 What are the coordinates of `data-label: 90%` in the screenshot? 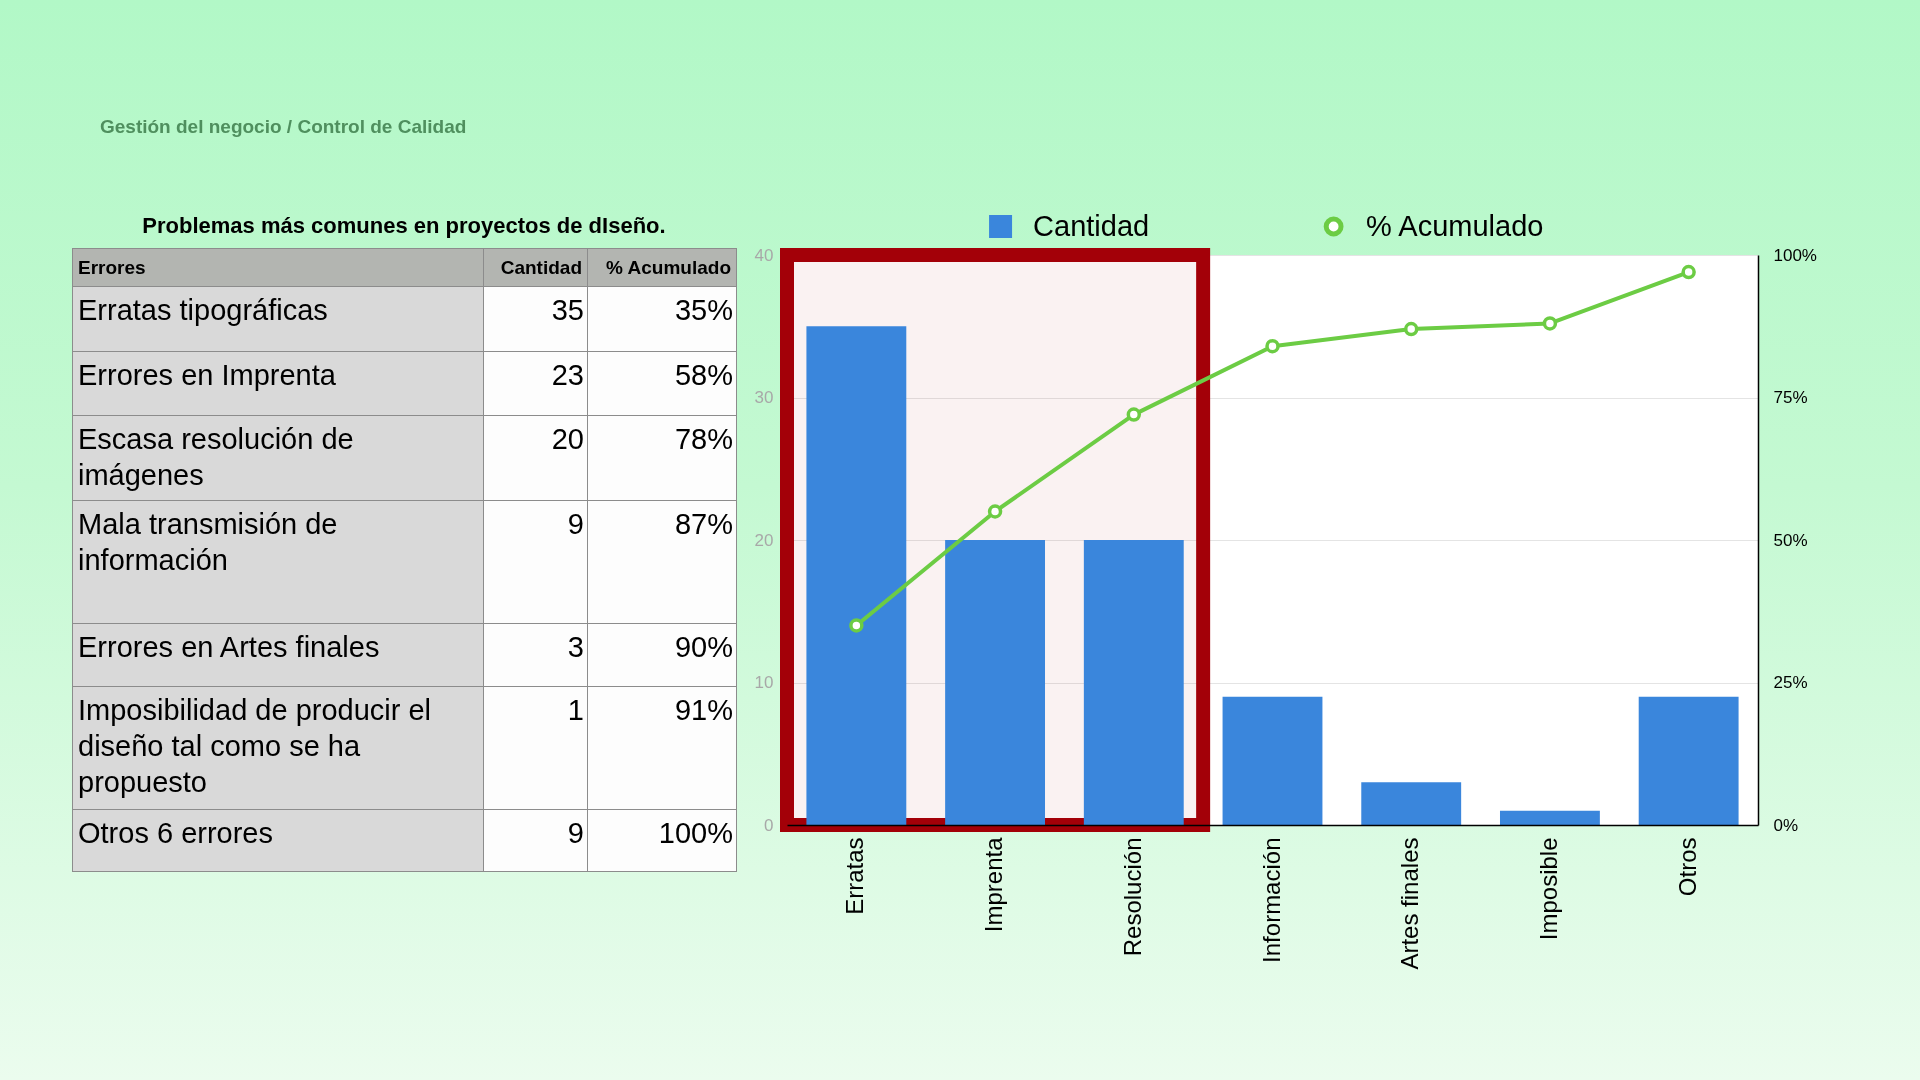 It's located at (662, 655).